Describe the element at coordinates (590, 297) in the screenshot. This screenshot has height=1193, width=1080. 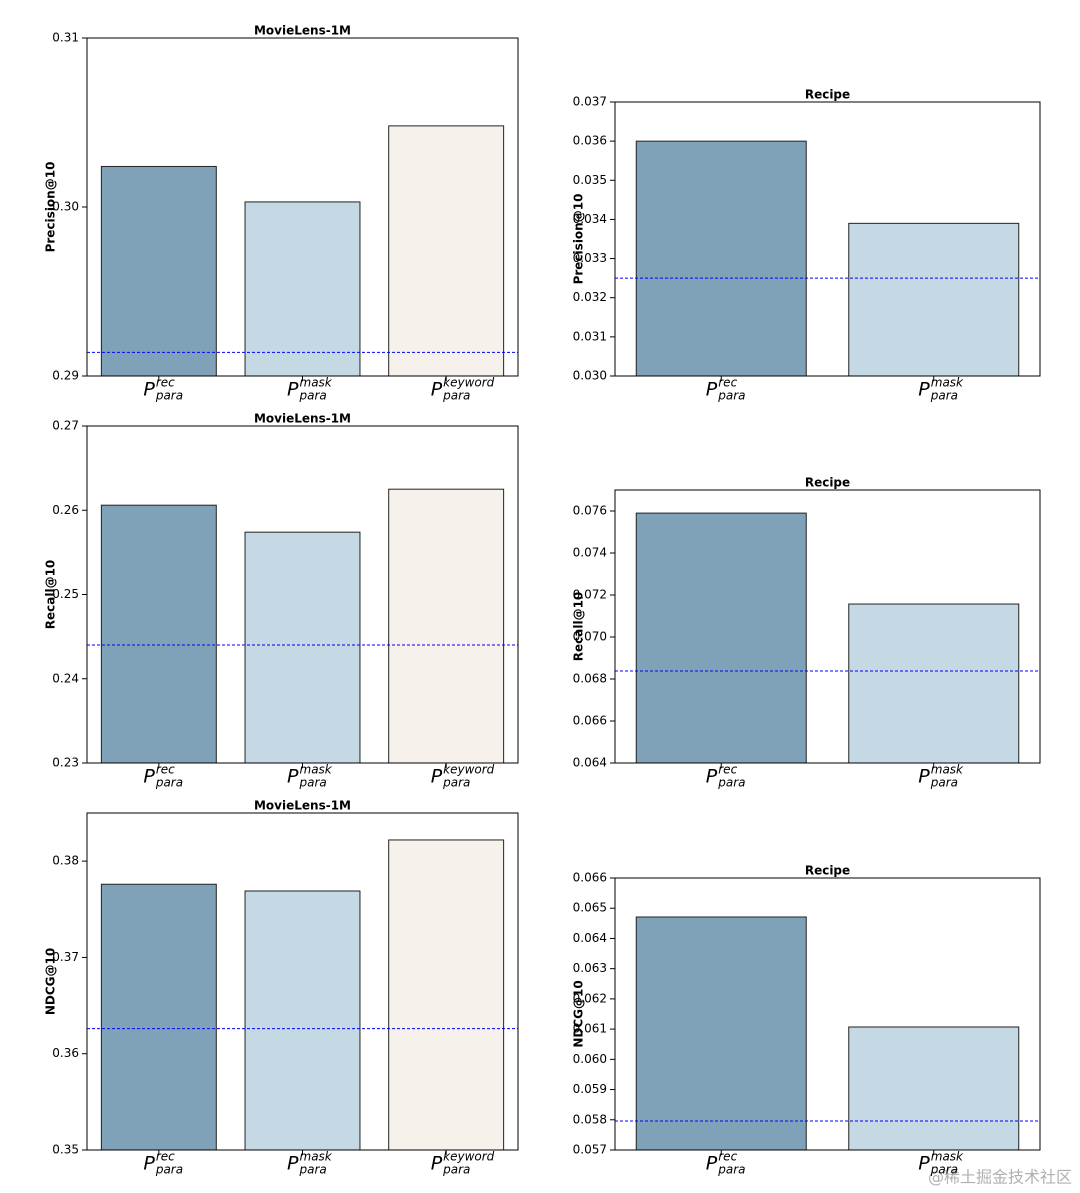
I see `y-tick-label: 0.032` at that location.